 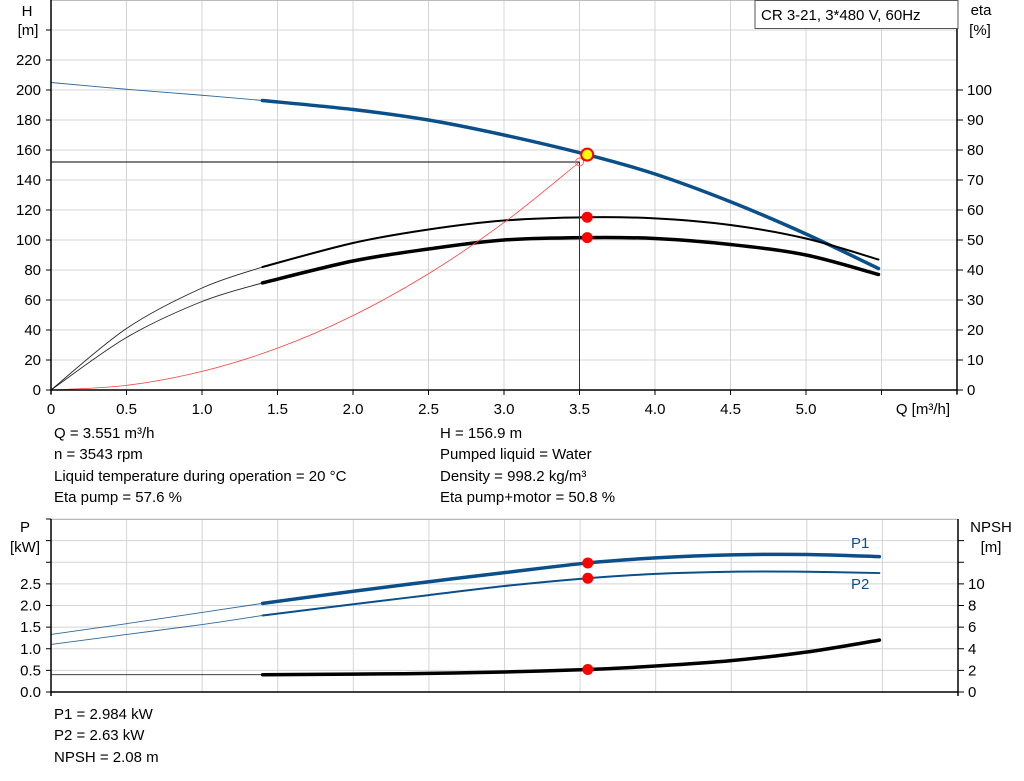 What do you see at coordinates (730, 409) in the screenshot?
I see `x-tick-label: 4.5` at bounding box center [730, 409].